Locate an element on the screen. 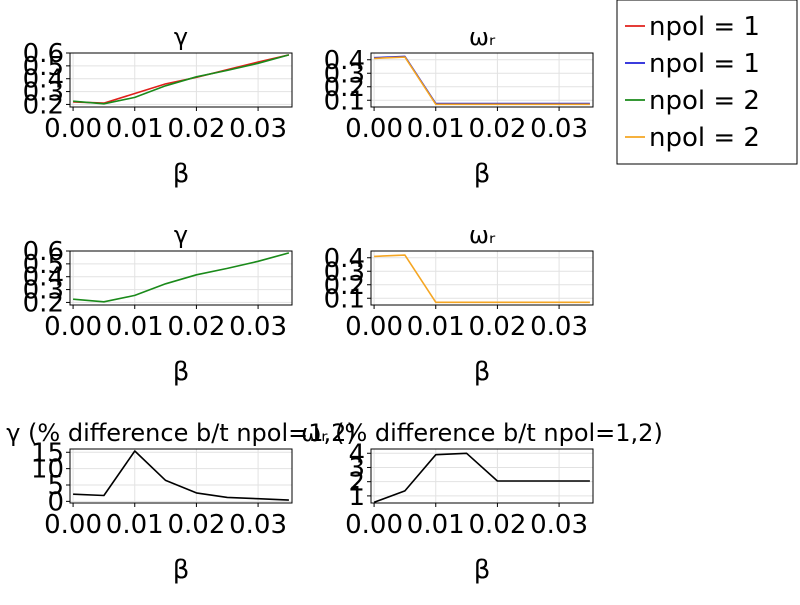 The width and height of the screenshot is (800, 605). y-tick-label: 0 is located at coordinates (55, 502).